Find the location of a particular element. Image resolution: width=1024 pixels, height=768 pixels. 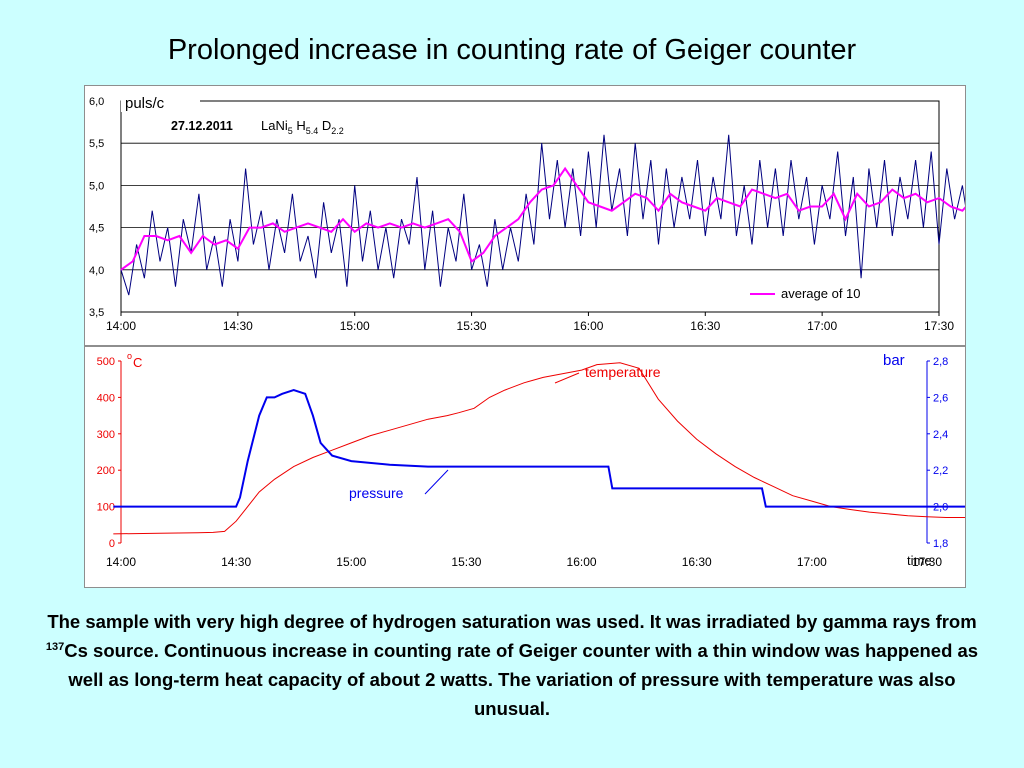

y-left-tick-label: 500 is located at coordinates (106, 362).